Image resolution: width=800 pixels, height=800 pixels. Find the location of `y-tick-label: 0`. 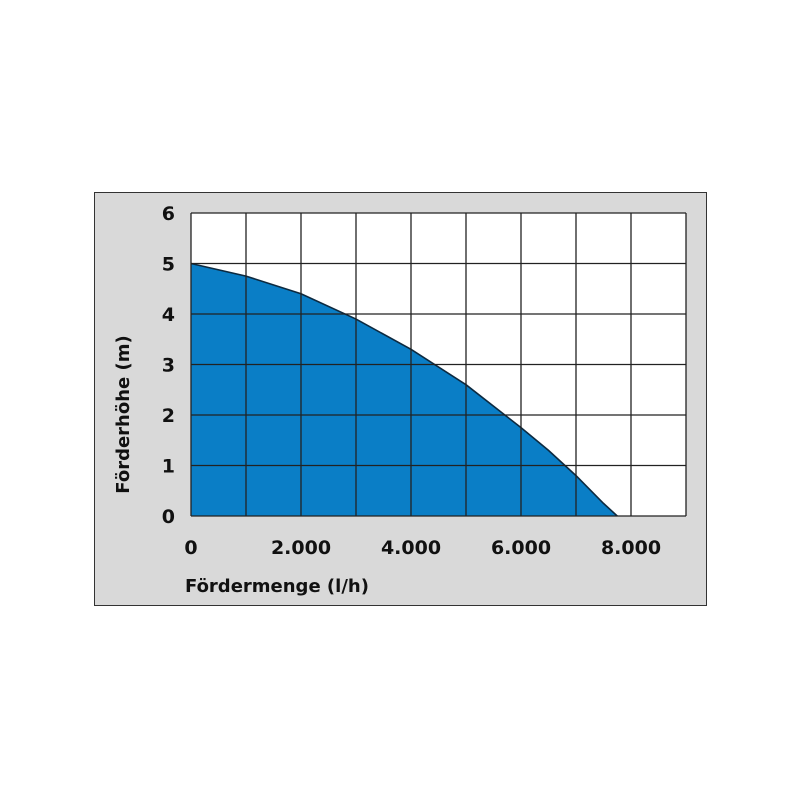

y-tick-label: 0 is located at coordinates (168, 517).